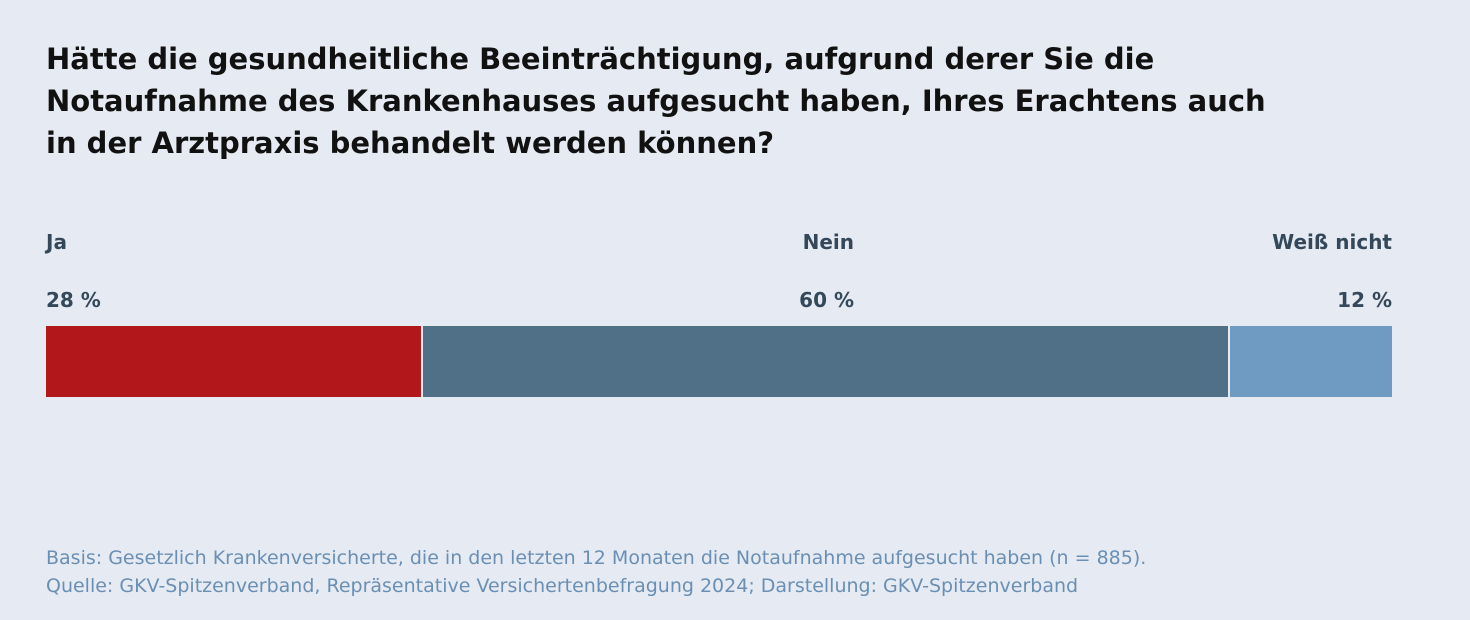 The width and height of the screenshot is (1470, 620). I want to click on category-label-weiss-nicht: Weiß nicht, so click(1332, 242).